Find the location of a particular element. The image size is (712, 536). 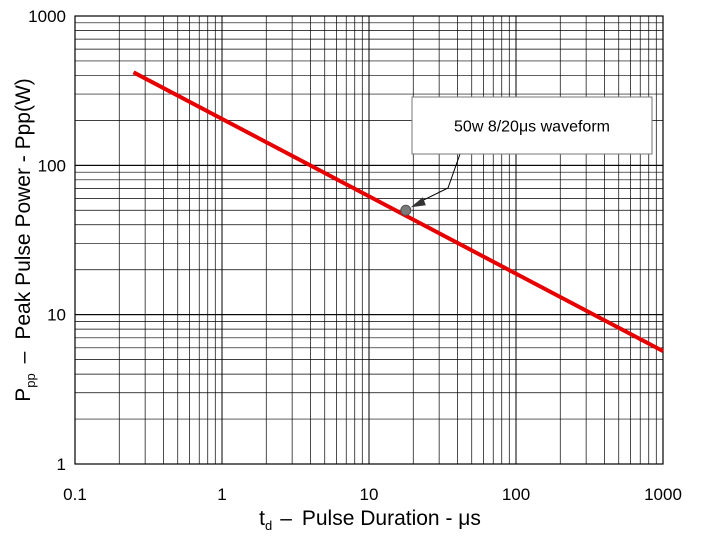

y-tick-label: 10 is located at coordinates (56, 315).